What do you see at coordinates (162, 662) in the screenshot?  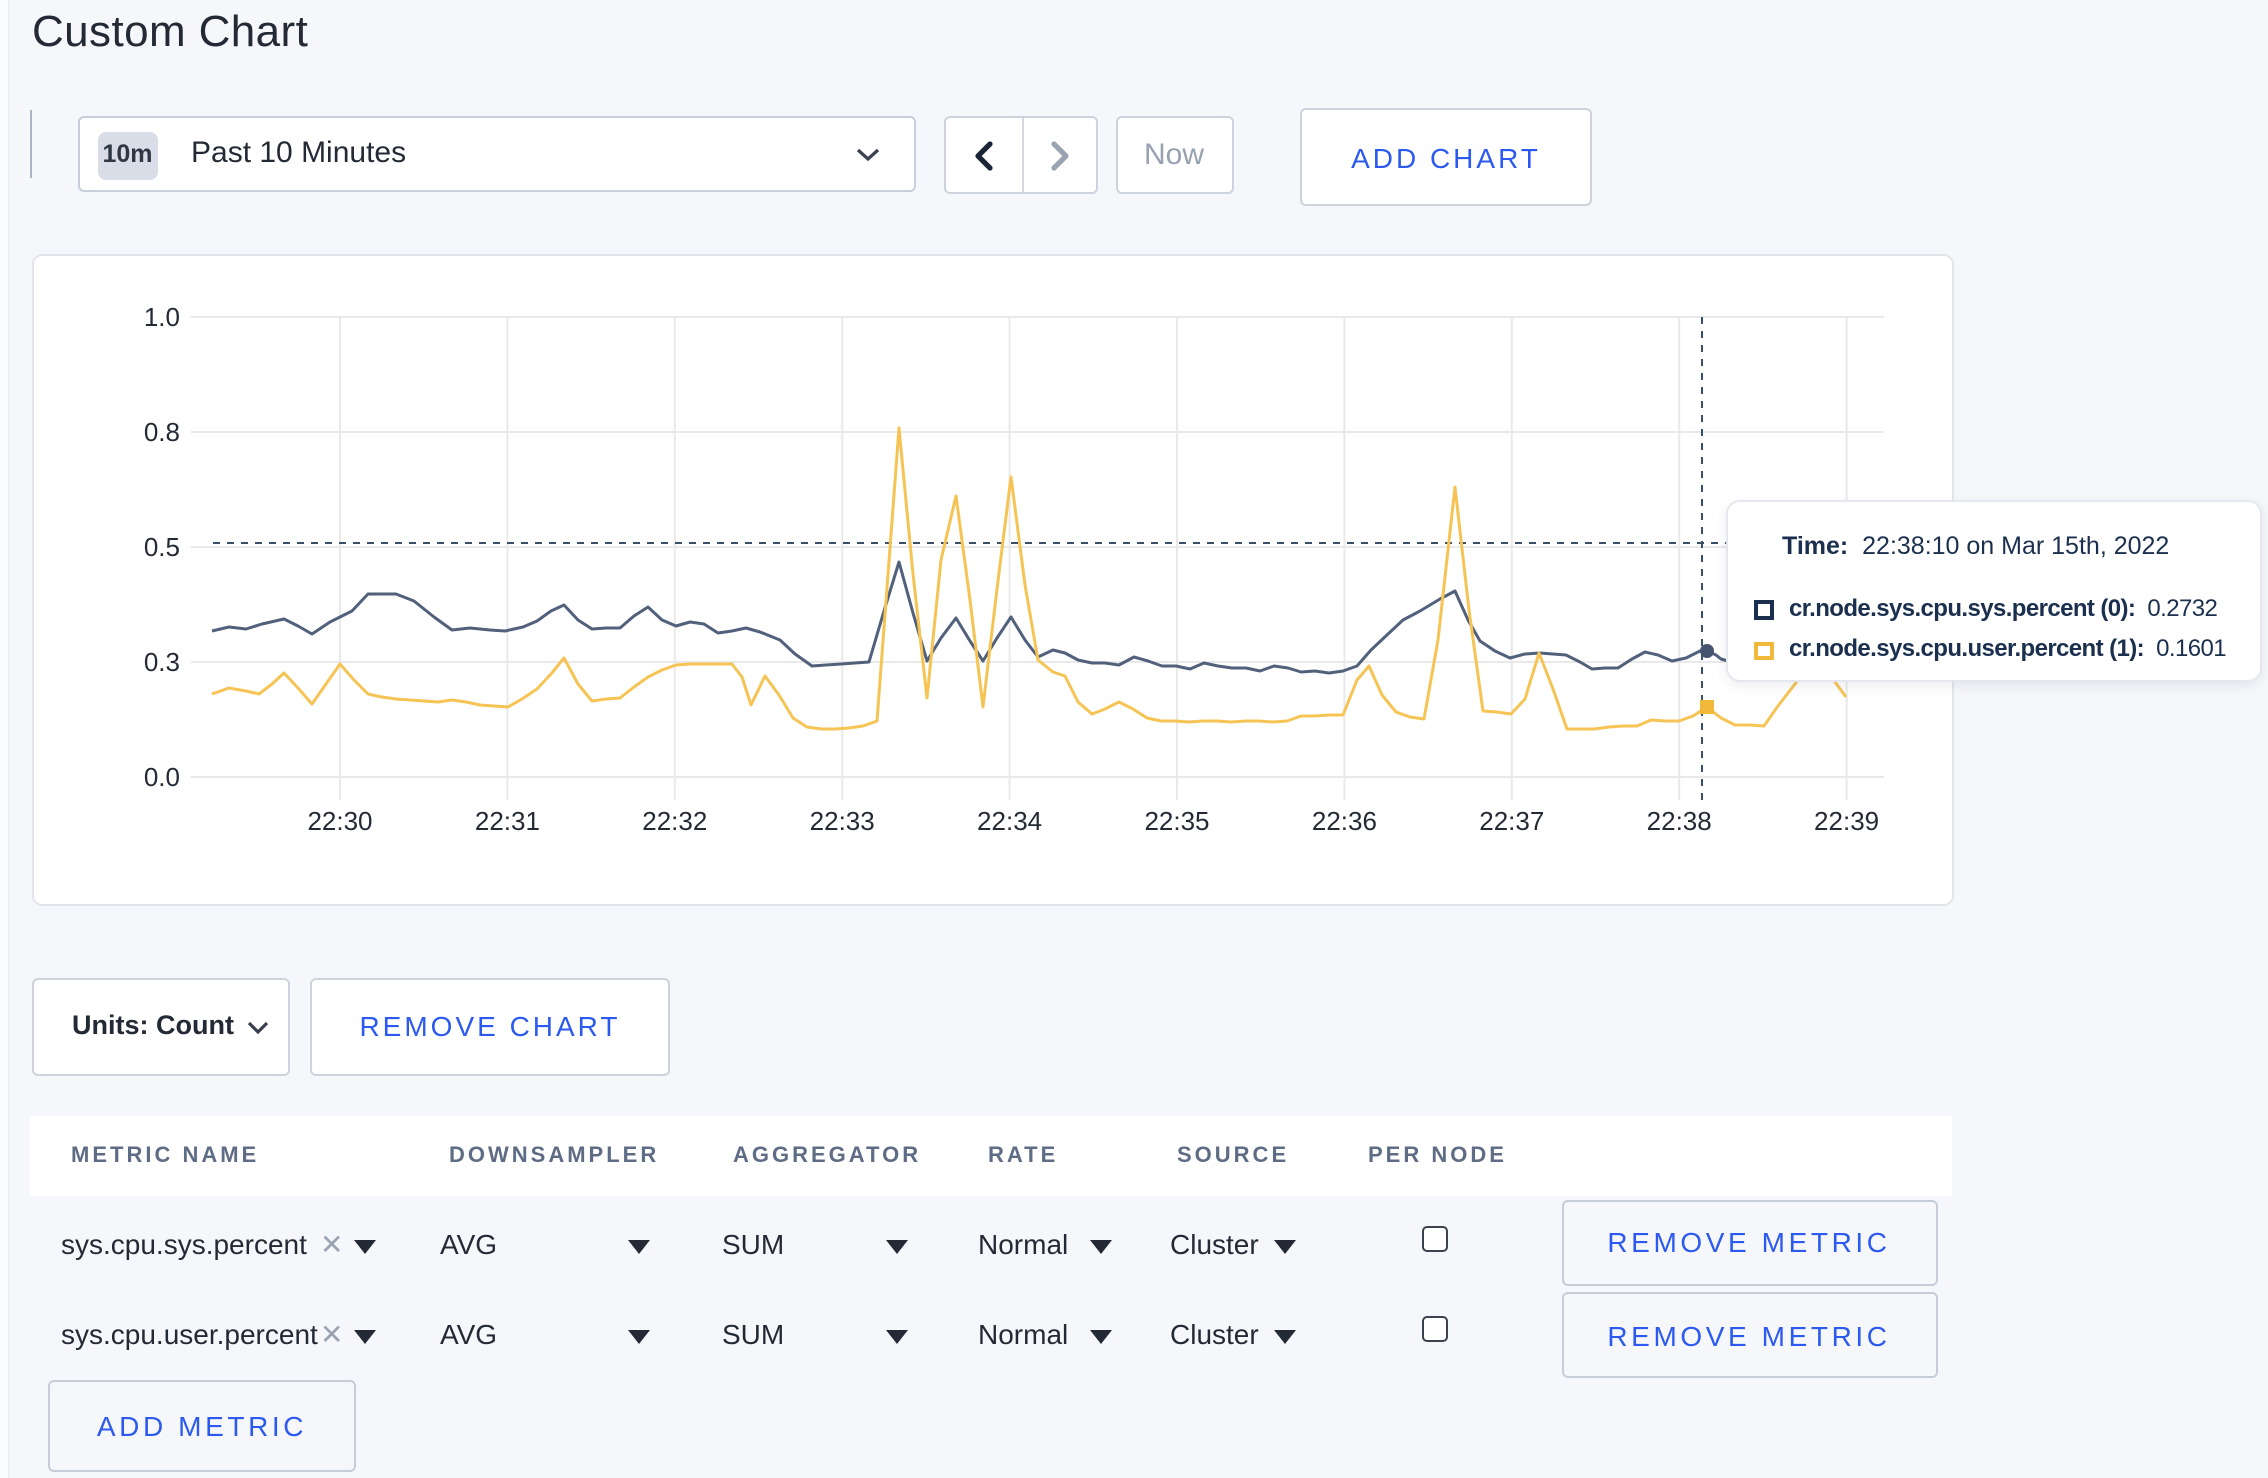 I see `svg-text: 0.3` at bounding box center [162, 662].